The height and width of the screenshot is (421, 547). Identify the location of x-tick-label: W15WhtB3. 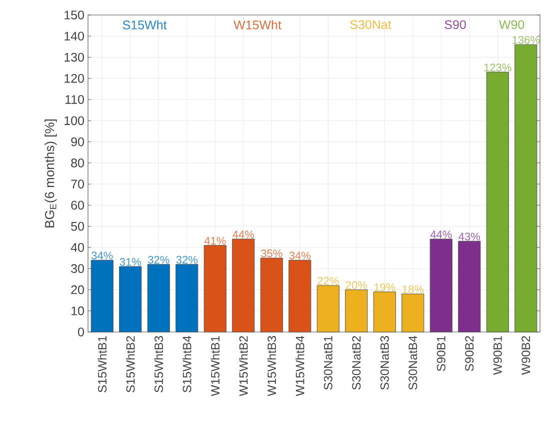
(271, 366).